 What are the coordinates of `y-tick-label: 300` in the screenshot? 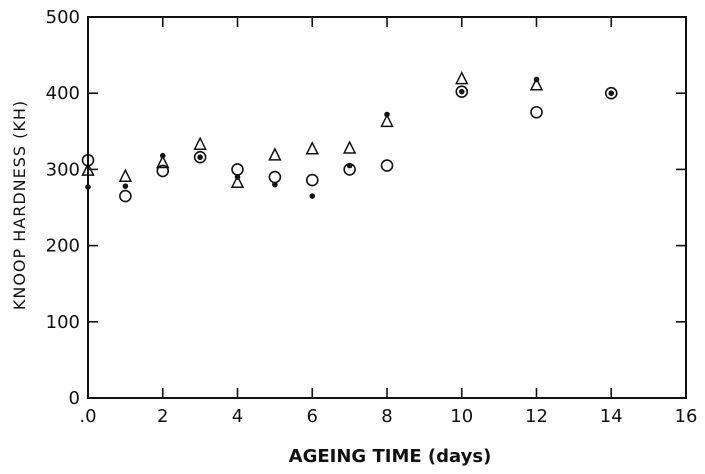 It's located at (63, 169).